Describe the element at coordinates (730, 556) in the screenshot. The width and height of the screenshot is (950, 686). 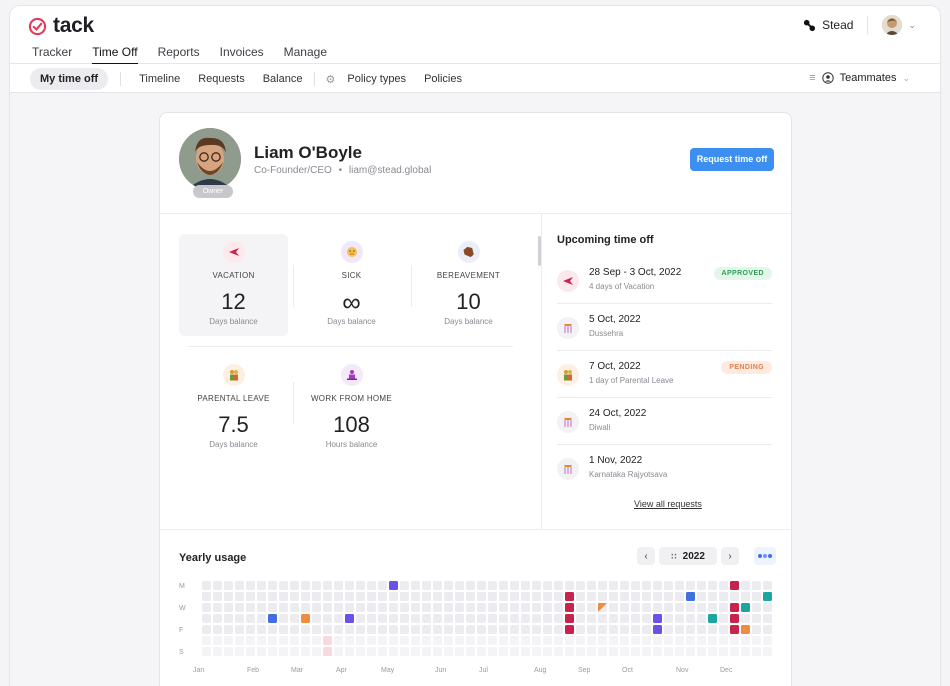
I see `next-year-button: ›` at that location.